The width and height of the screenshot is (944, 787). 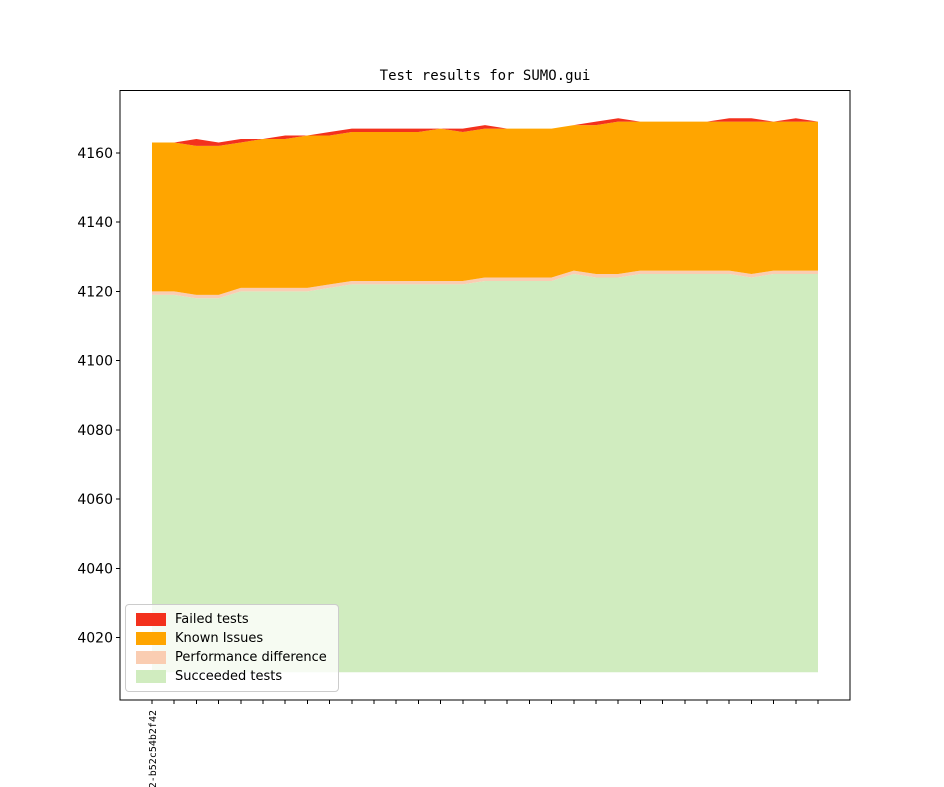 What do you see at coordinates (153, 748) in the screenshot?
I see `x-tick-label: 2-b52c54b2f42` at bounding box center [153, 748].